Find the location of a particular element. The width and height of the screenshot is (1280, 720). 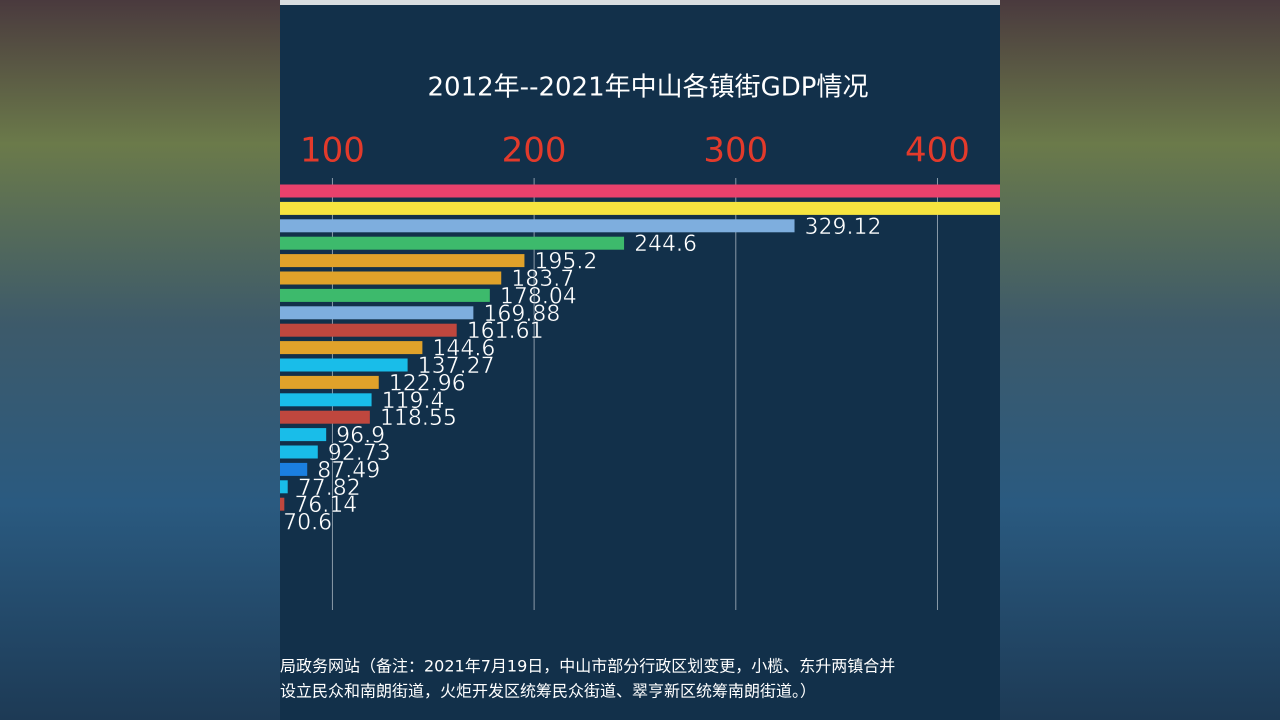

value-label: 70.6 is located at coordinates (307, 523).